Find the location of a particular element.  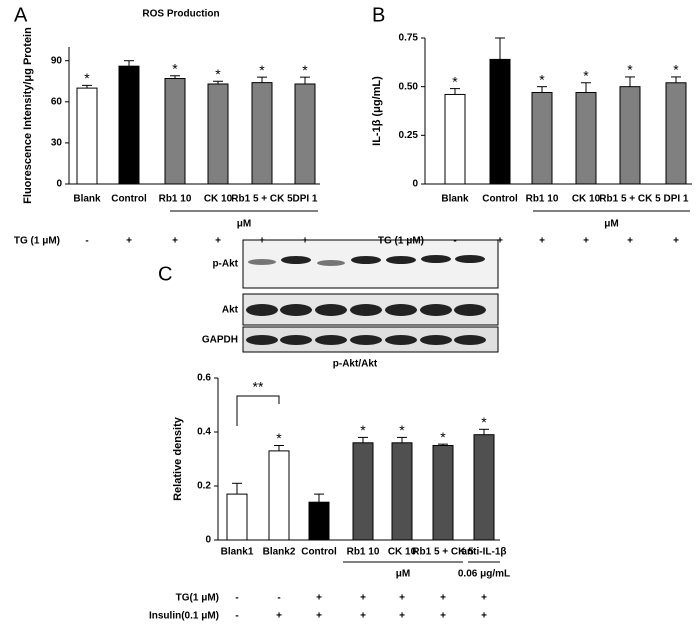

blot-row is located at coordinates (370, 264).